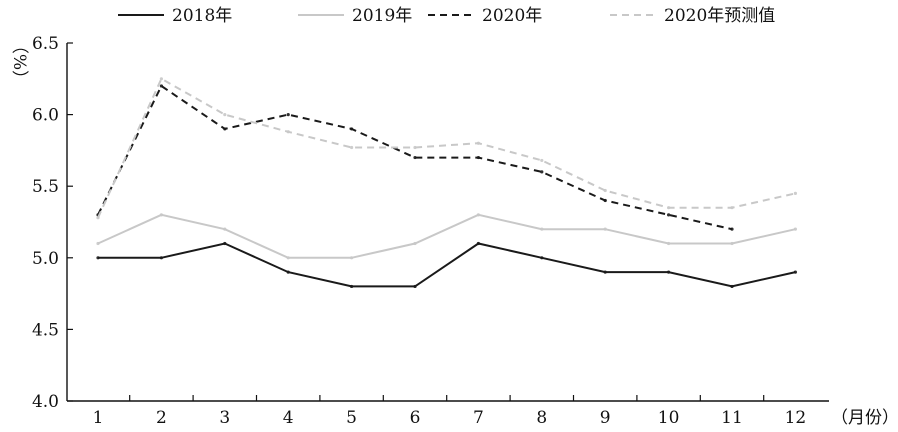  I want to click on x-tick-label: 12, so click(796, 418).